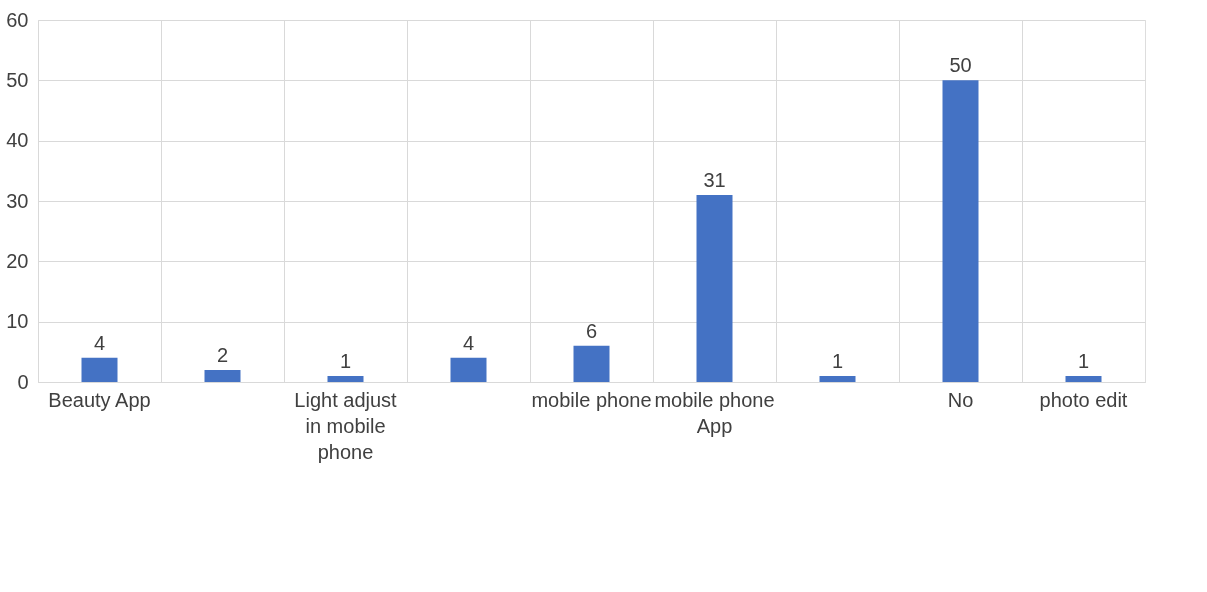  I want to click on y-tick-label: 40, so click(17, 140).